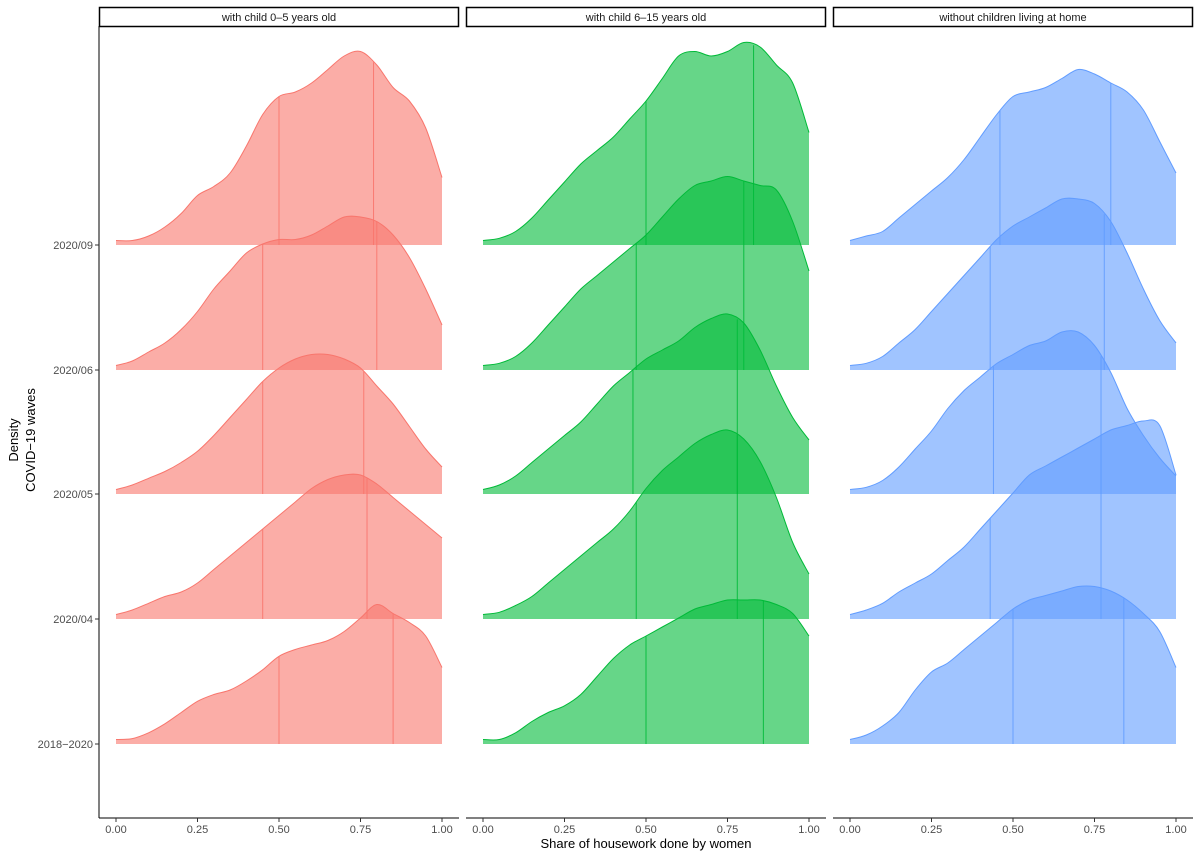  Describe the element at coordinates (65, 745) in the screenshot. I see `y-tick-label: 2018−2020` at that location.